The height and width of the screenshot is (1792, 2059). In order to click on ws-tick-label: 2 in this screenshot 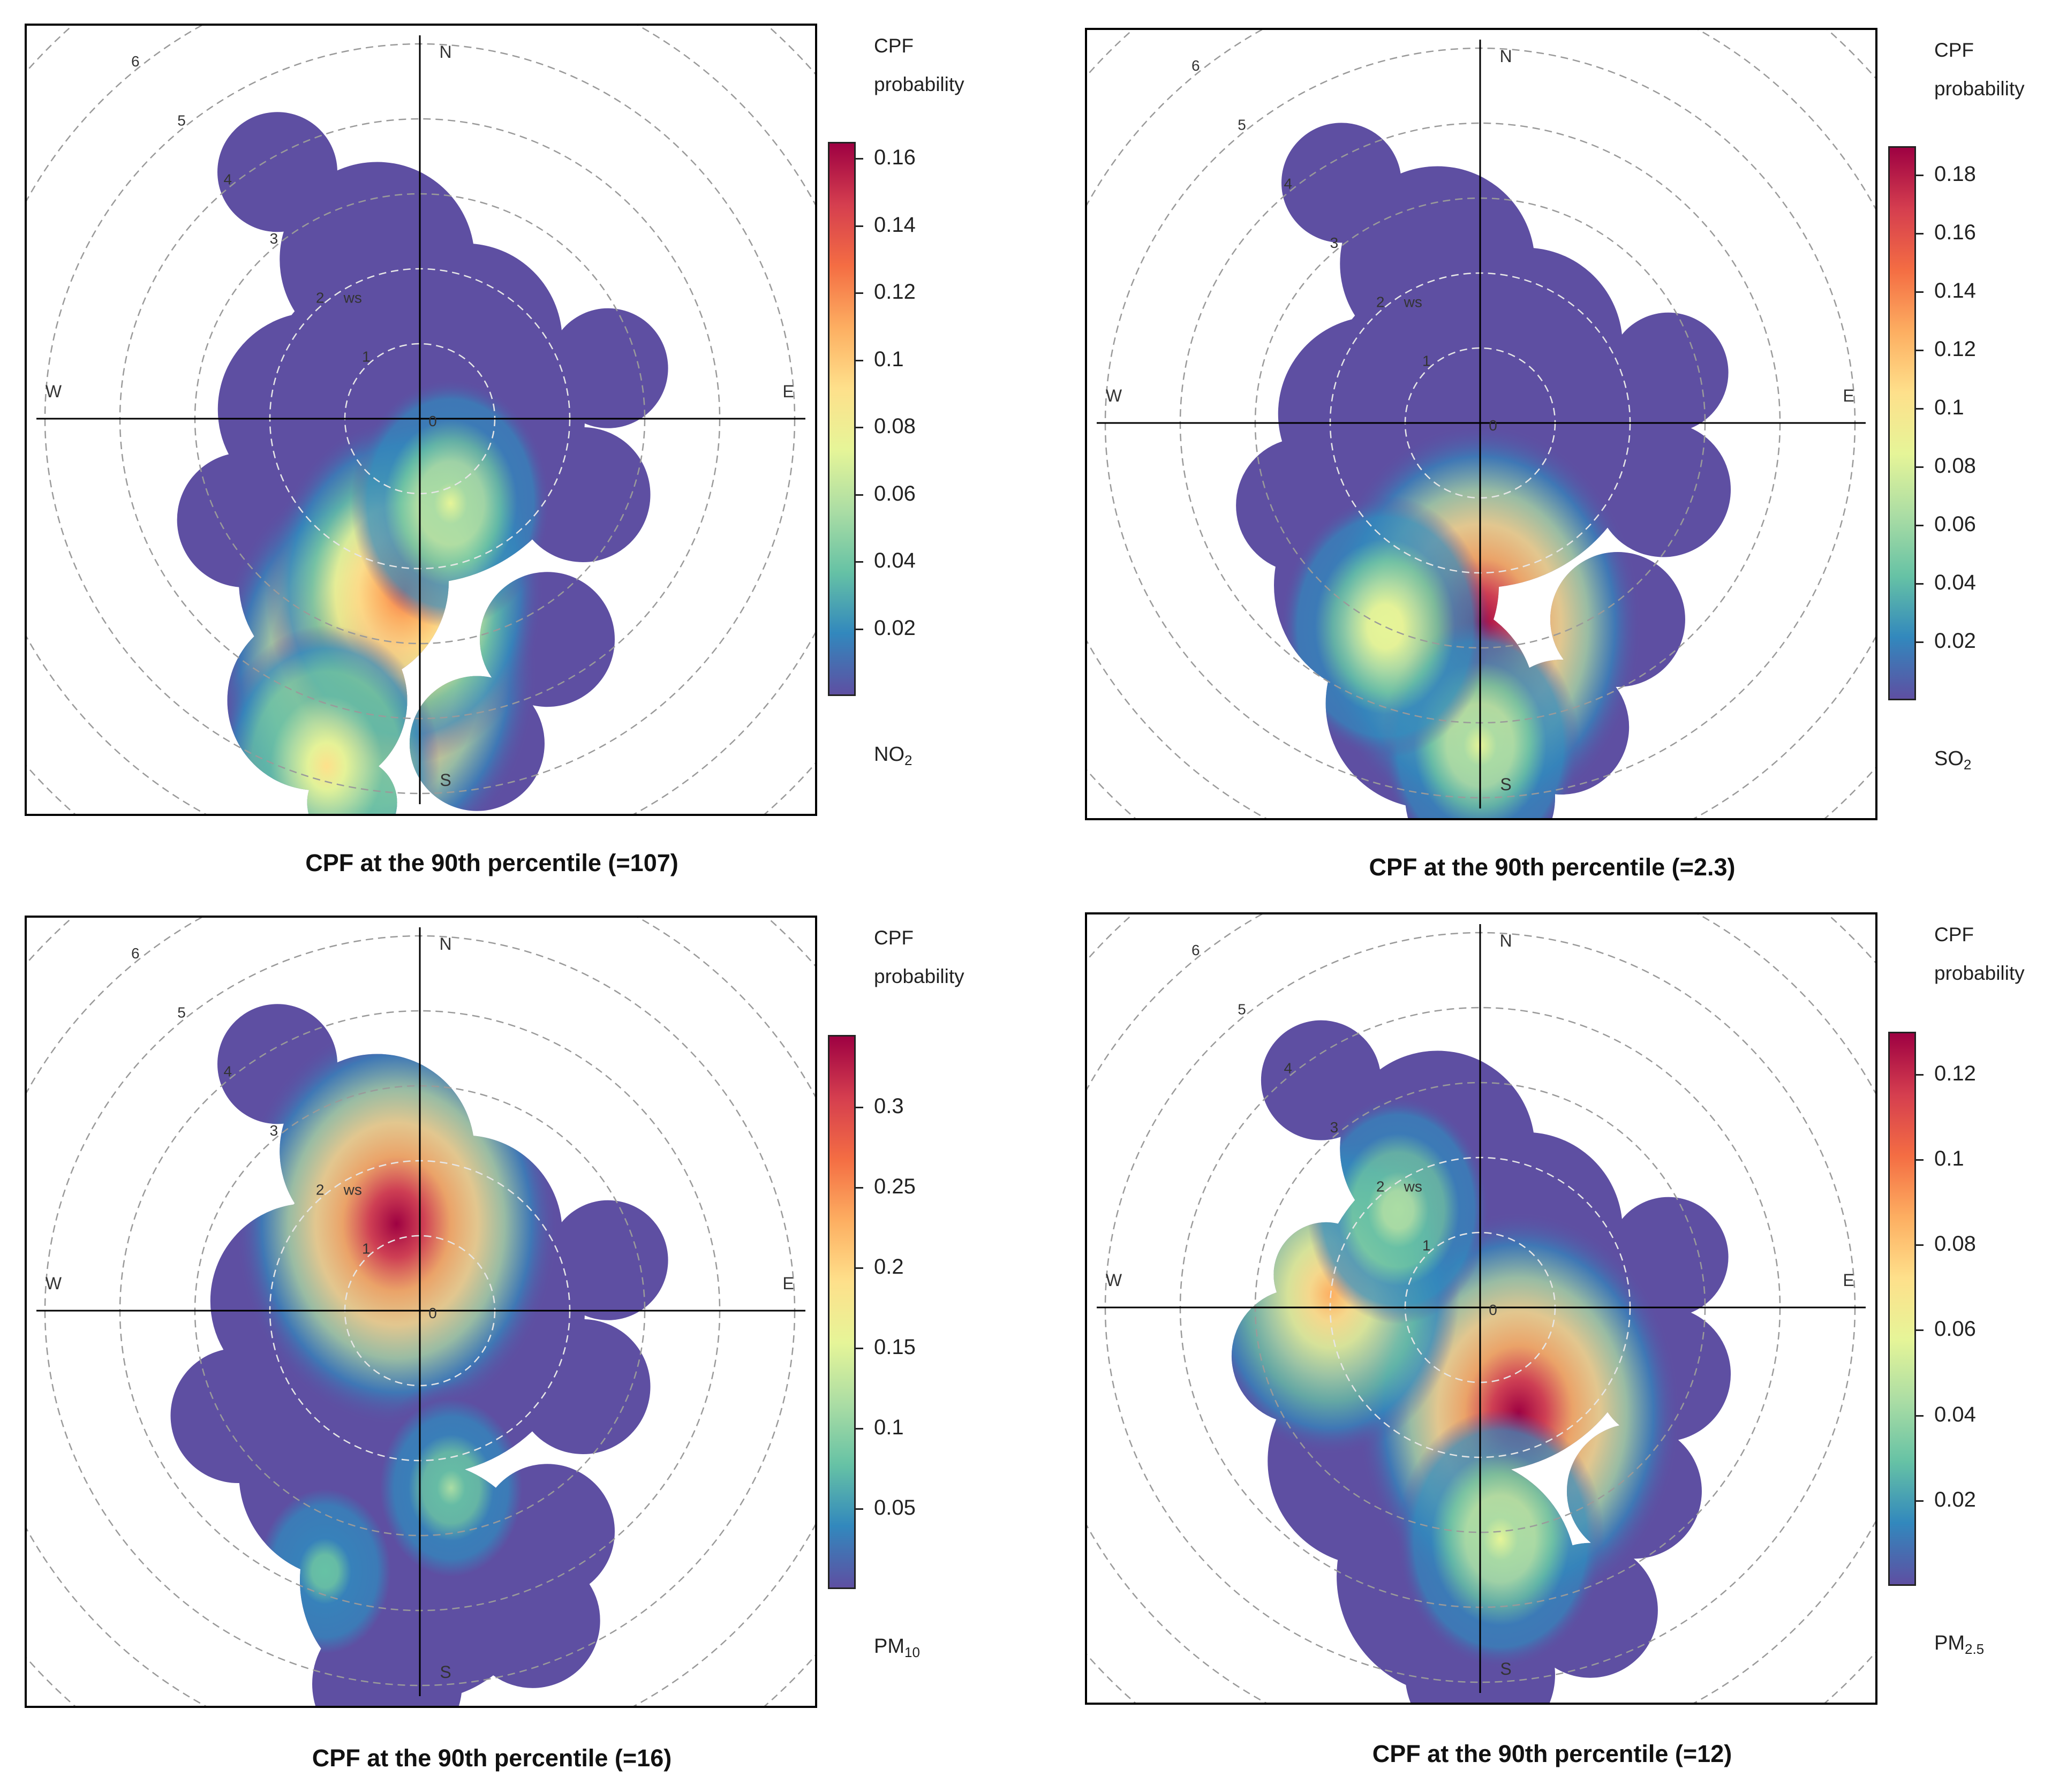, I will do `click(321, 1190)`.